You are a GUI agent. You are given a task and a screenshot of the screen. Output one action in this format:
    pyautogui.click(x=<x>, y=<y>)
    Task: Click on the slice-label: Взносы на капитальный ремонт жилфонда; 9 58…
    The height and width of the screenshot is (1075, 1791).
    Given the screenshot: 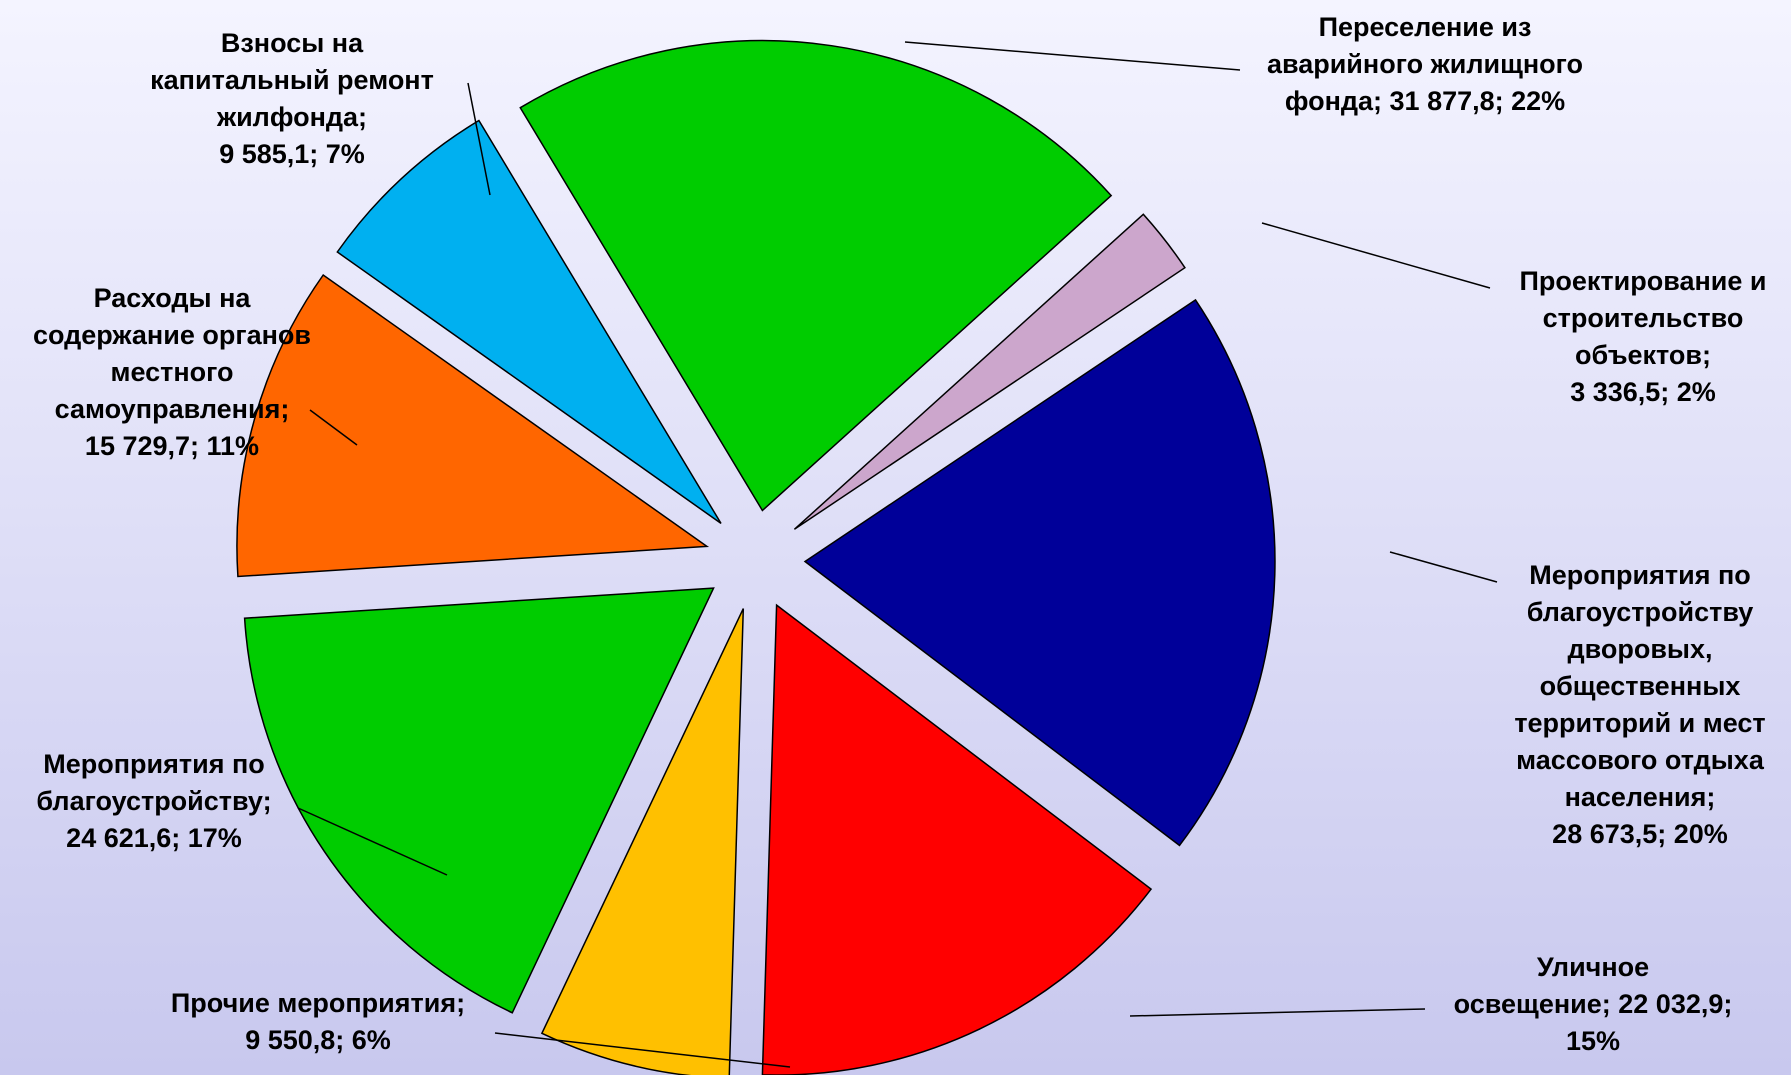 What is the action you would take?
    pyautogui.click(x=292, y=98)
    